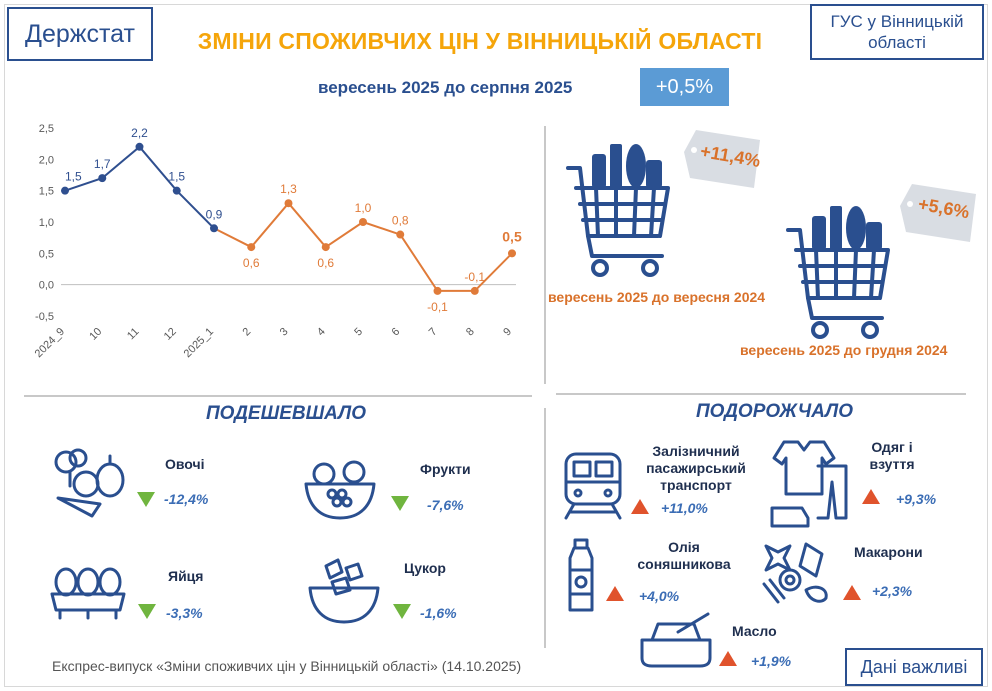 The width and height of the screenshot is (992, 691). I want to click on item-value-train: +11,0%, so click(684, 508).